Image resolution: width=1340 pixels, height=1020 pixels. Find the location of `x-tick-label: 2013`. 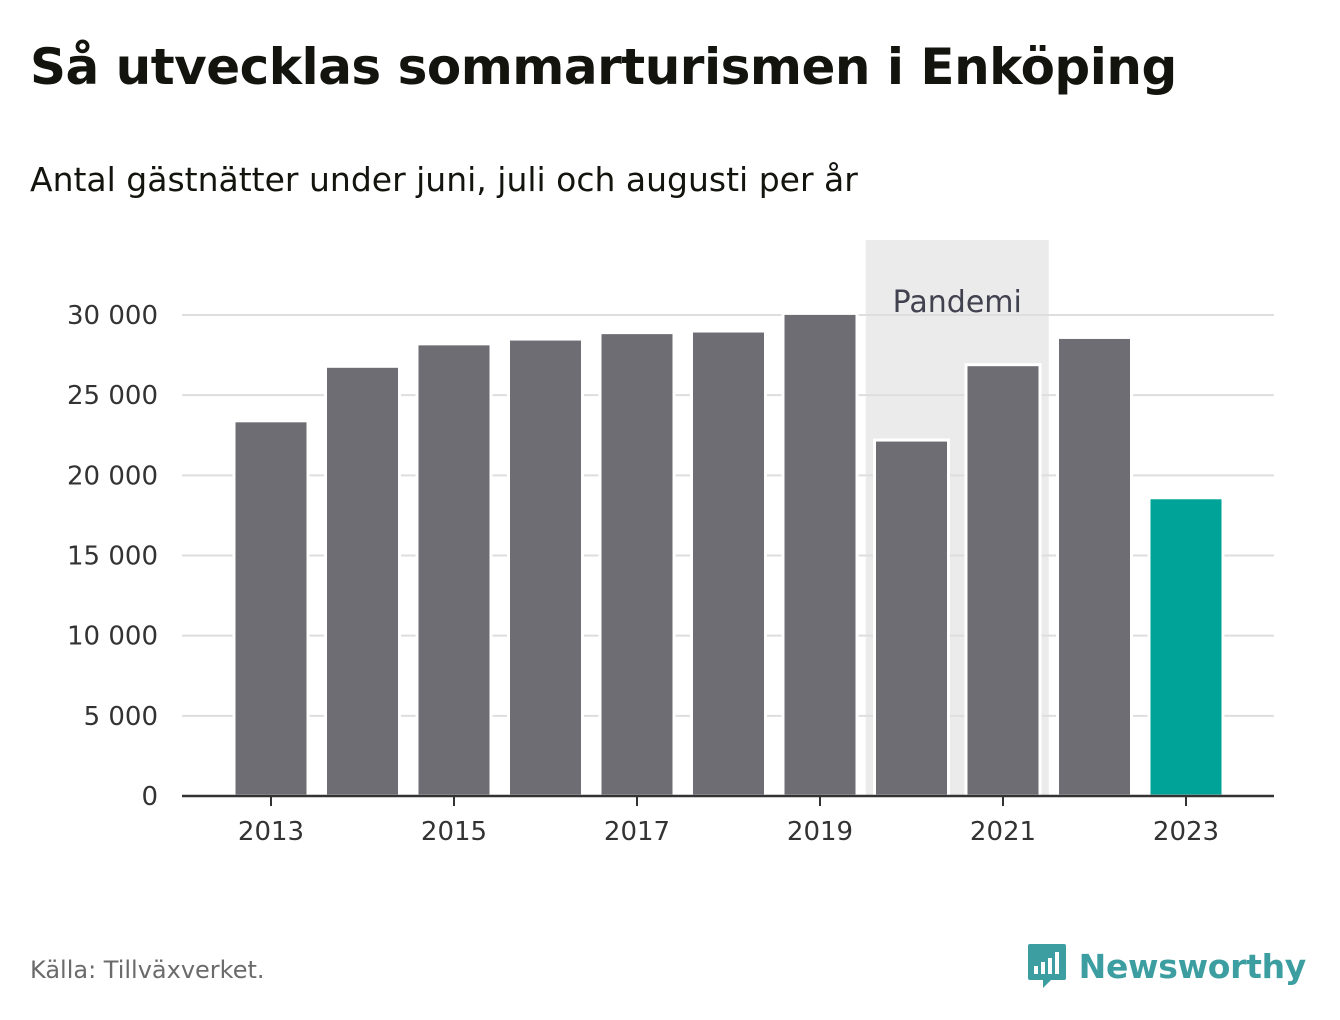

x-tick-label: 2013 is located at coordinates (271, 832).